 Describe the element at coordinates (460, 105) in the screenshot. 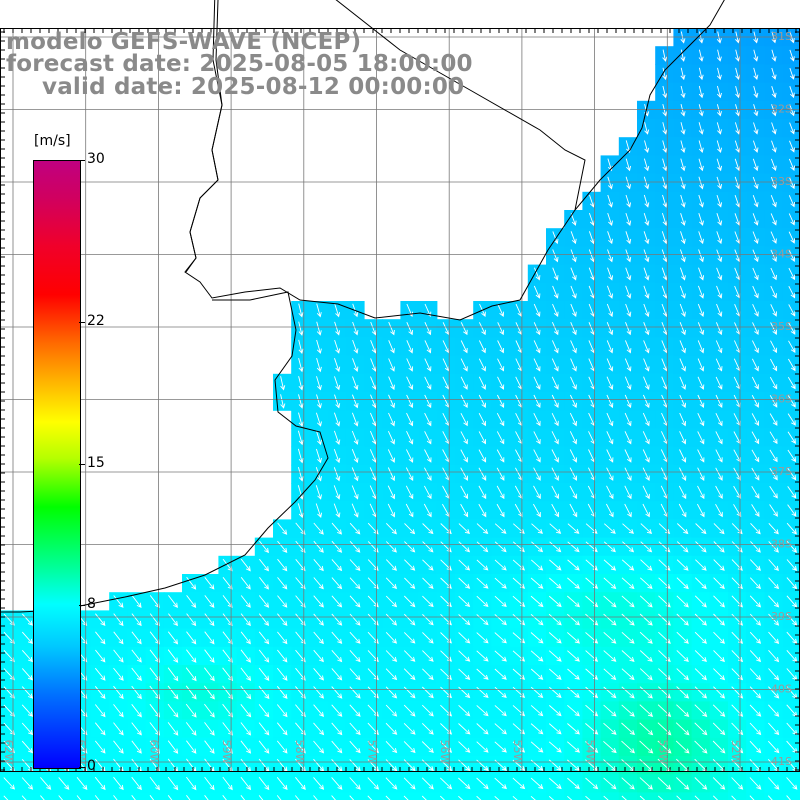

I see `border-line` at that location.